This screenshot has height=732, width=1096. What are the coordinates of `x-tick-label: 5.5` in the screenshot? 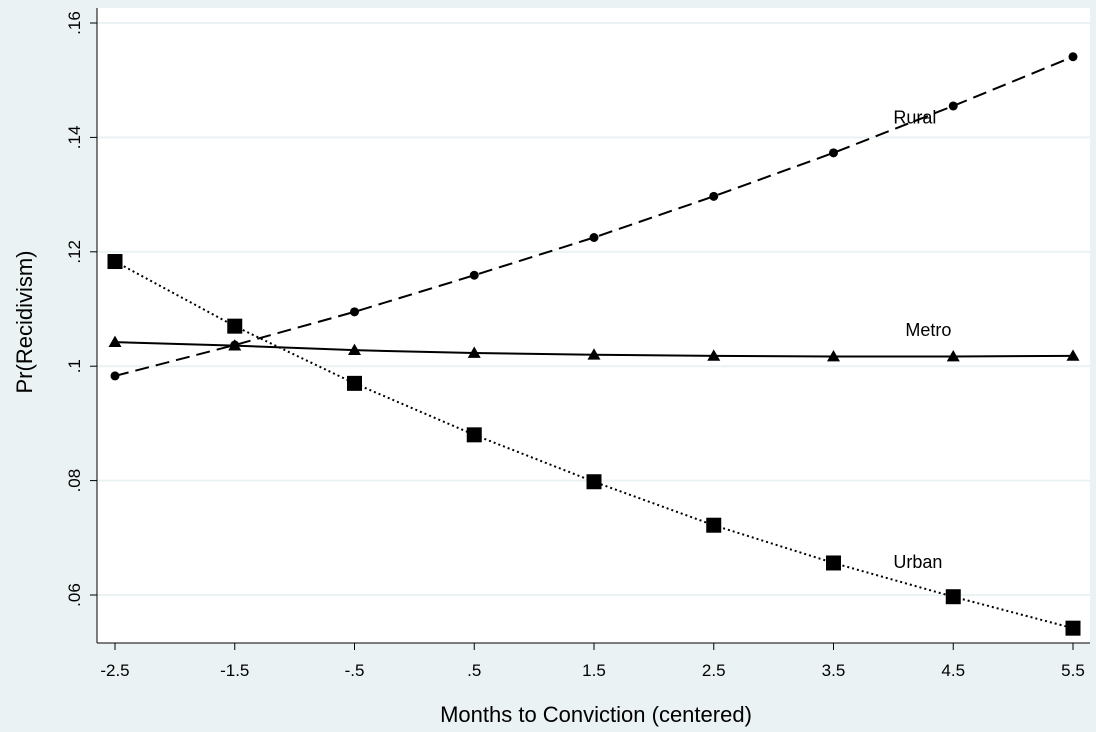 It's located at (1073, 670).